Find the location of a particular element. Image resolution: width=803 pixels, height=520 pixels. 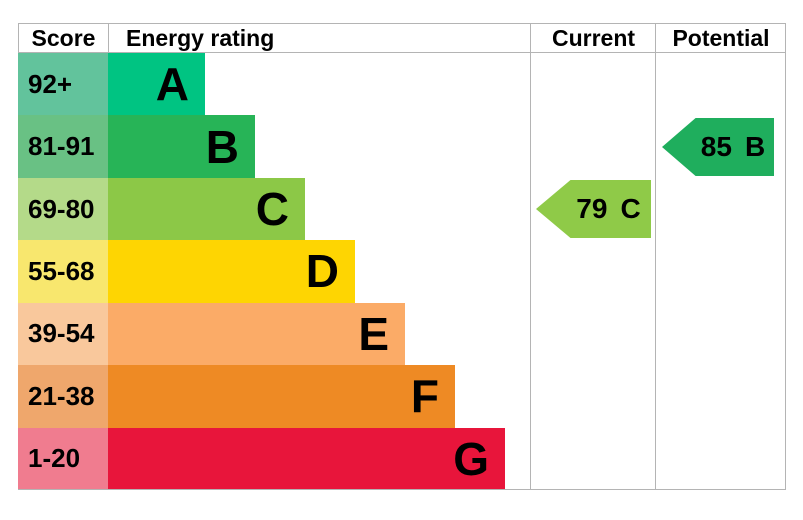

header-score: Score is located at coordinates (64, 38).